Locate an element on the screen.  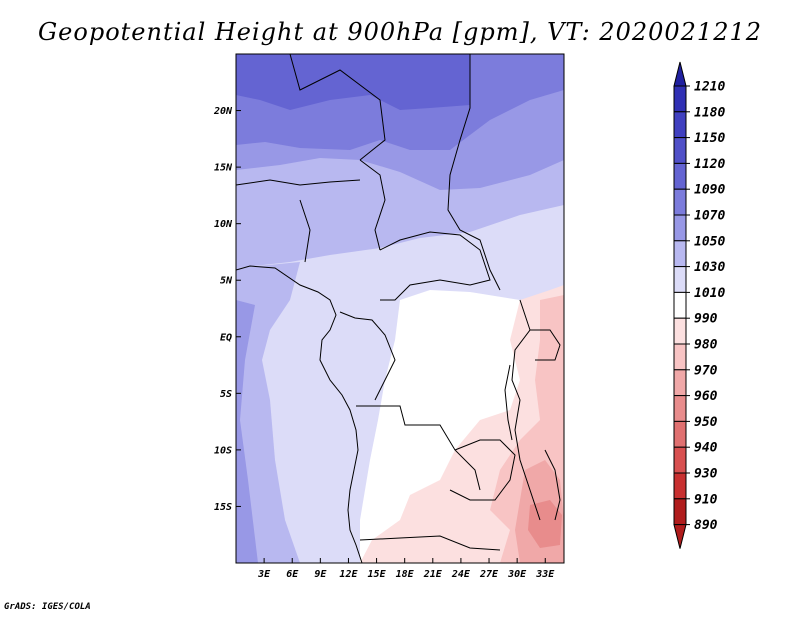
border-chad-sudan is located at coordinates (474, 172).